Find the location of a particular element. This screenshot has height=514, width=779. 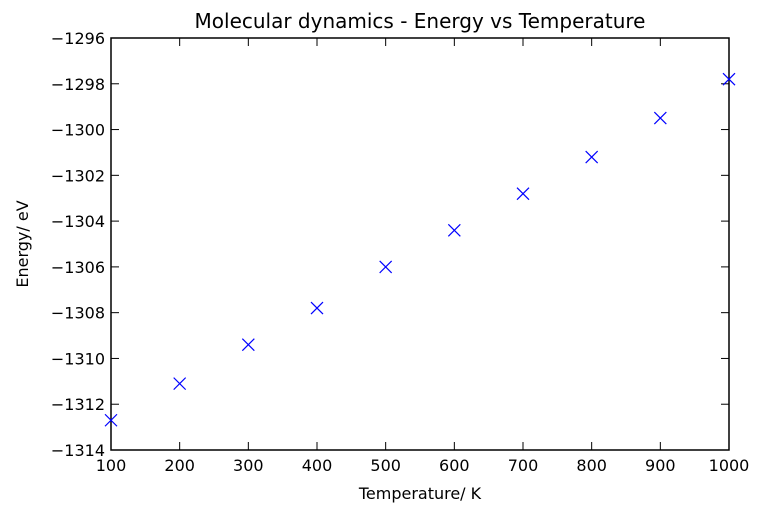

x-tick-label: 100 is located at coordinates (111, 465).